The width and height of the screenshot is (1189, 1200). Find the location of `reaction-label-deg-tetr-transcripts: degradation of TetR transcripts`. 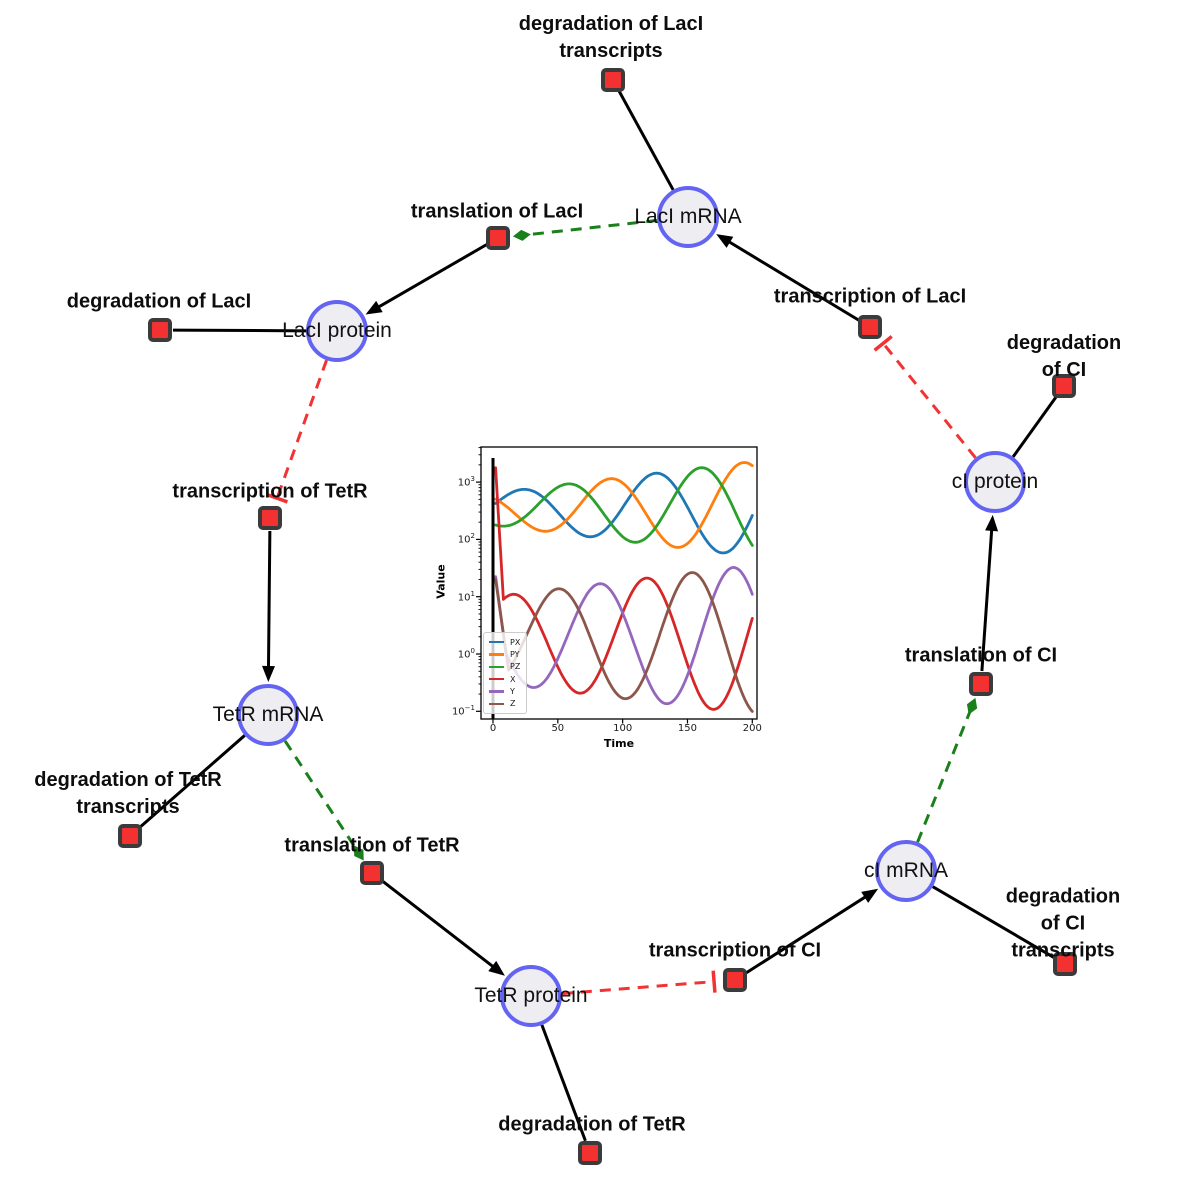

reaction-label-deg-tetr-transcripts: degradation of TetR transcripts is located at coordinates (128, 793).